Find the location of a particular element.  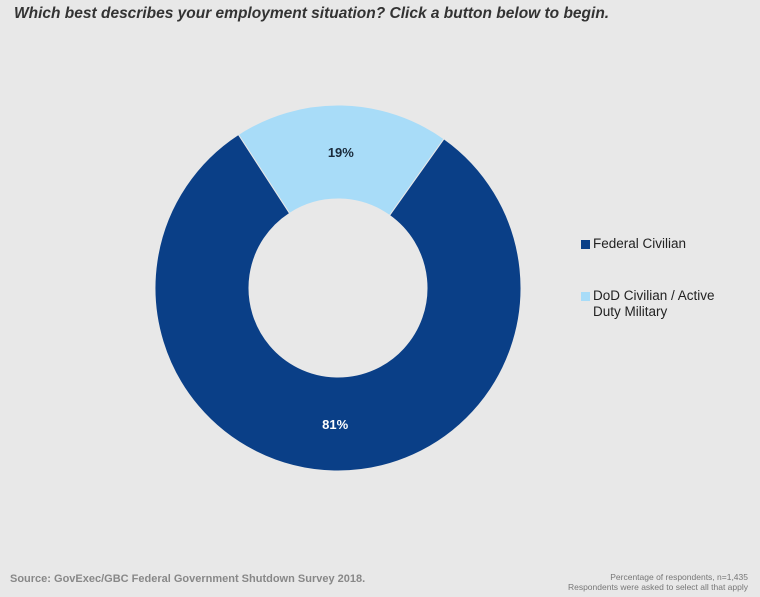

donut-slice is located at coordinates (341, 160).